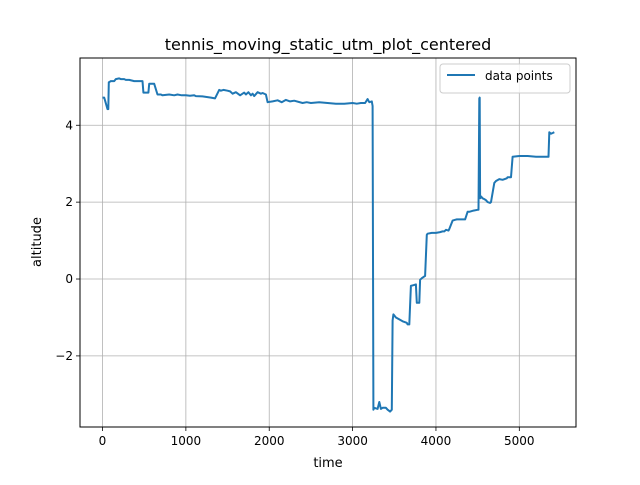 The image size is (640, 485). I want to click on x-tick-label: 4000, so click(436, 441).